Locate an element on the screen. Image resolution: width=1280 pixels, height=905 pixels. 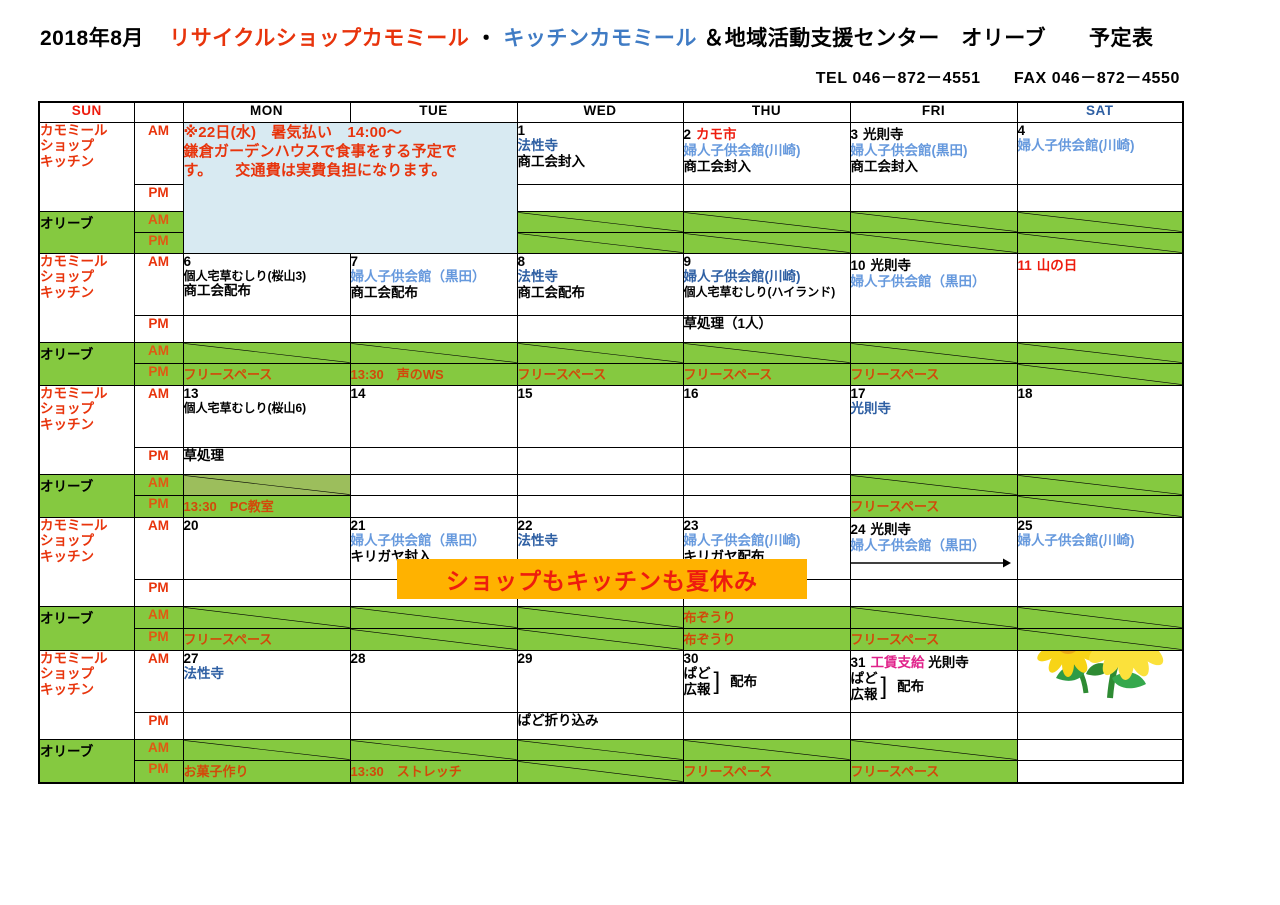
day-cell-am: 11 山の日 is located at coordinates (1100, 284).